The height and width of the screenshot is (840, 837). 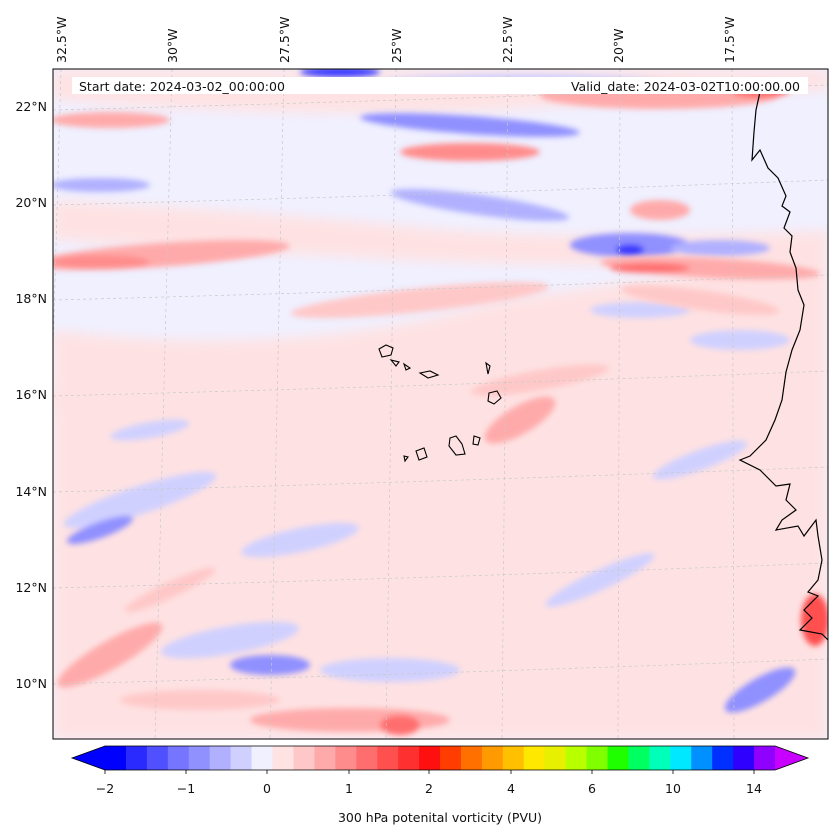 I want to click on colorbar-over-arrow, so click(x=791, y=758).